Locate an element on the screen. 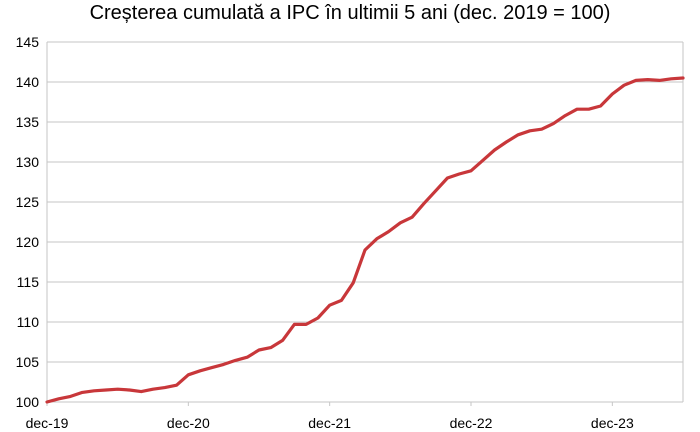 The image size is (700, 432). y-tick-label: 140 is located at coordinates (28, 82).